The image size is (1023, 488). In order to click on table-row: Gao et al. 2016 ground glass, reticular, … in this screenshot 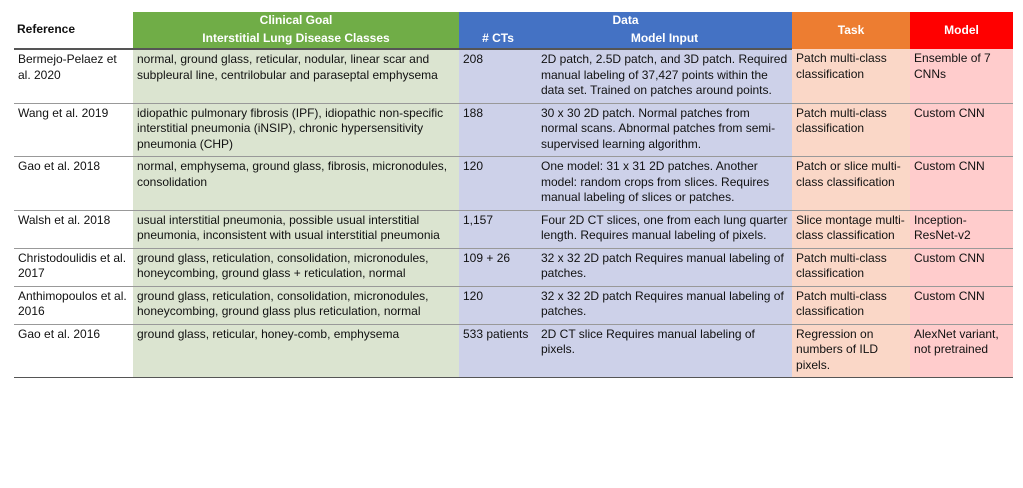, I will do `click(514, 351)`.